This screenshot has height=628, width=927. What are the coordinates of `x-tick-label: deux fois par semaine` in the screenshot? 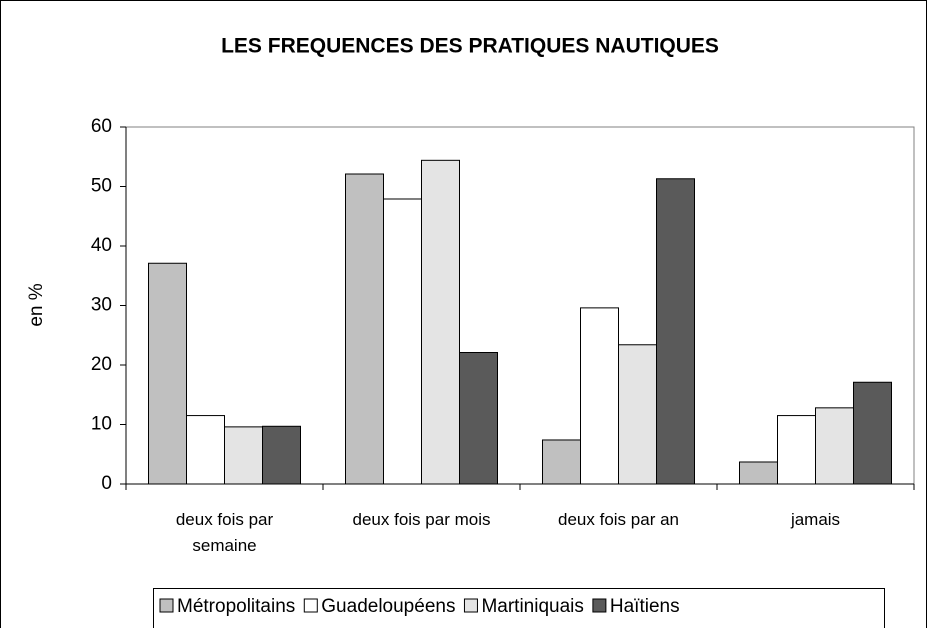 It's located at (224, 532).